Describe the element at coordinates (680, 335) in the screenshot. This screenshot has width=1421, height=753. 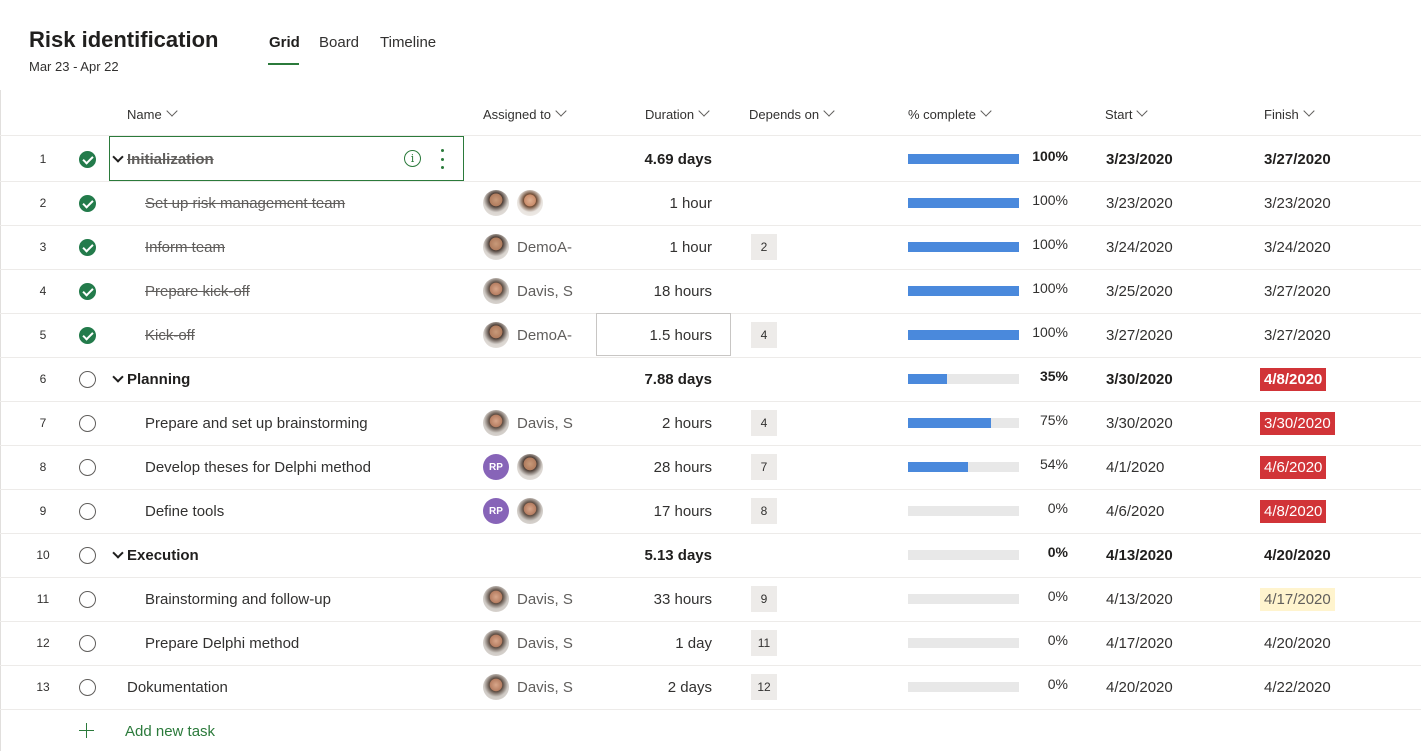
I see `duration: 1.5 hours` at that location.